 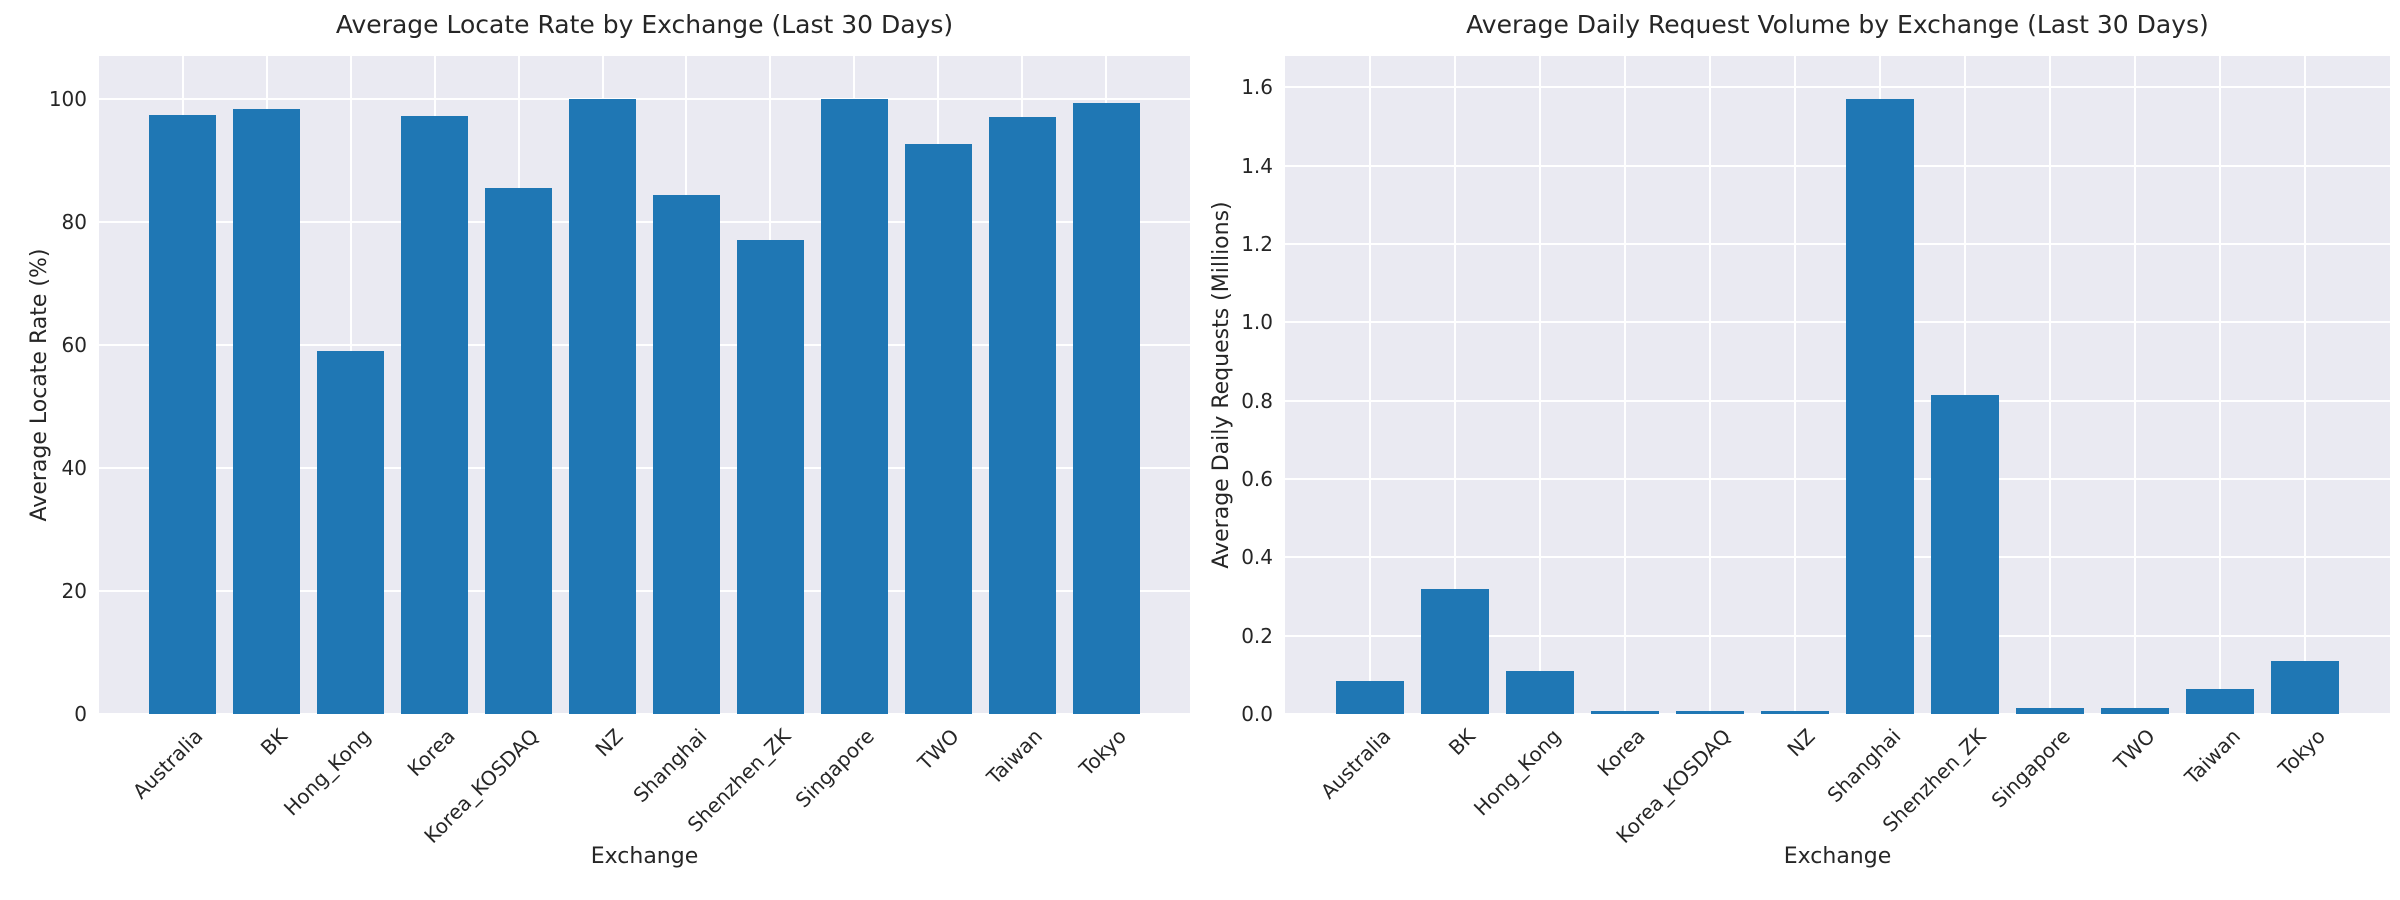 I want to click on y-tick-label: 0.8, so click(x=1257, y=400).